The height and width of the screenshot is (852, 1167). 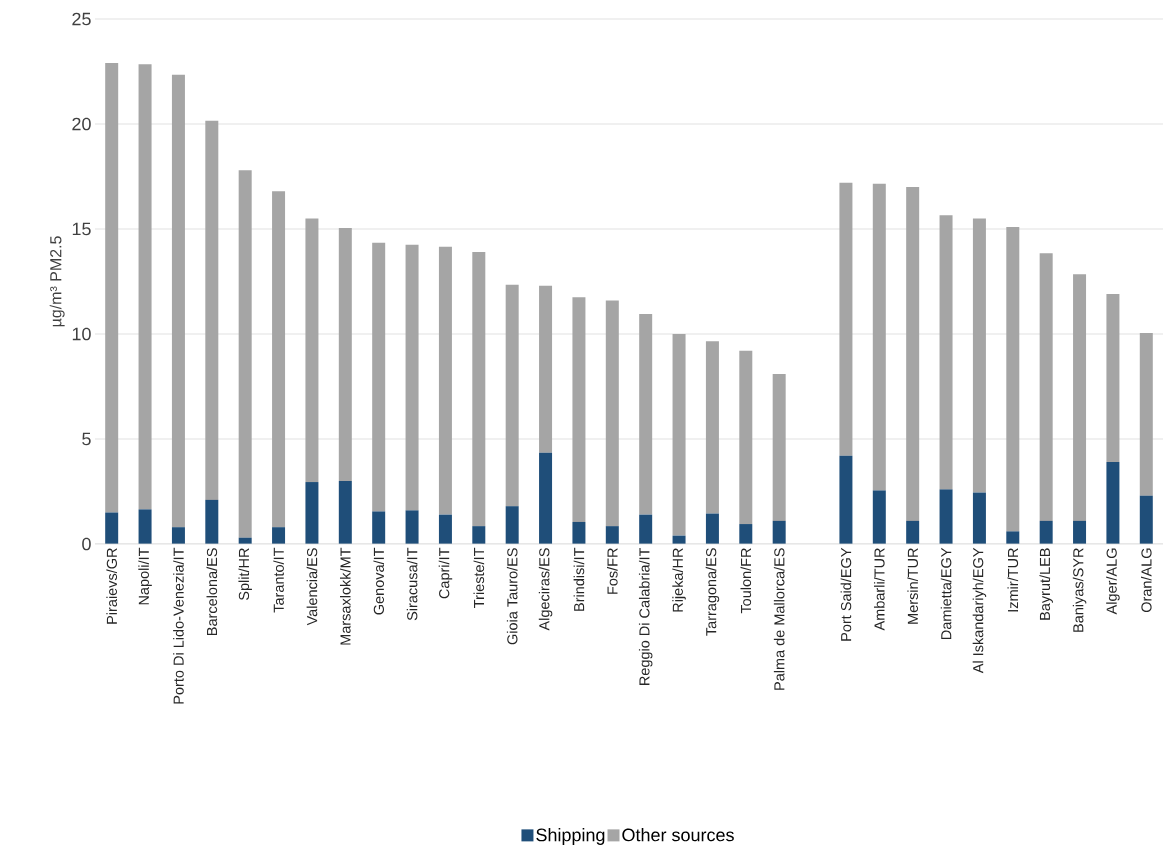 I want to click on legend-label: Other sources, so click(x=678, y=835).